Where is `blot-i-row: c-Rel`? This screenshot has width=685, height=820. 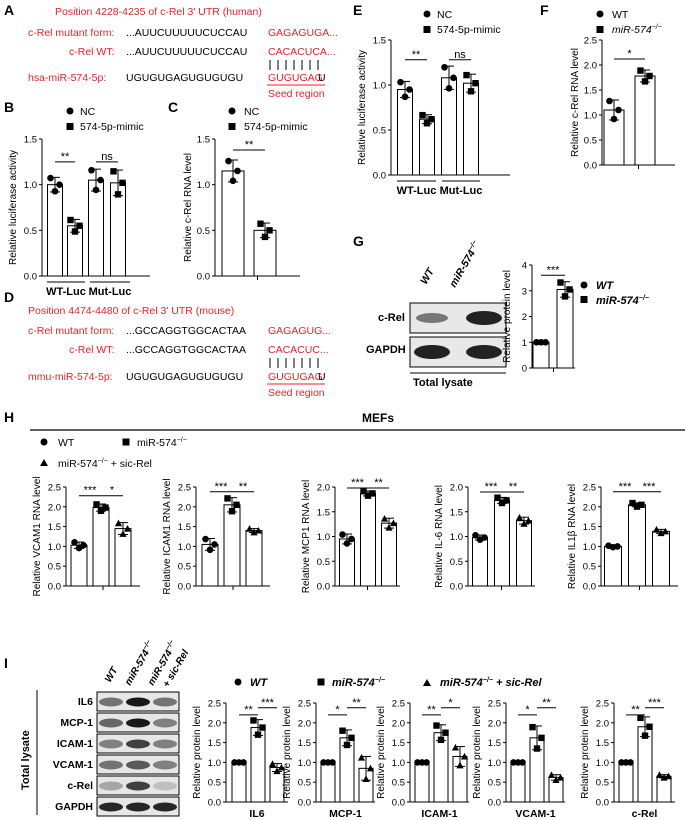
blot-i-row: c-Rel is located at coordinates (123, 785).